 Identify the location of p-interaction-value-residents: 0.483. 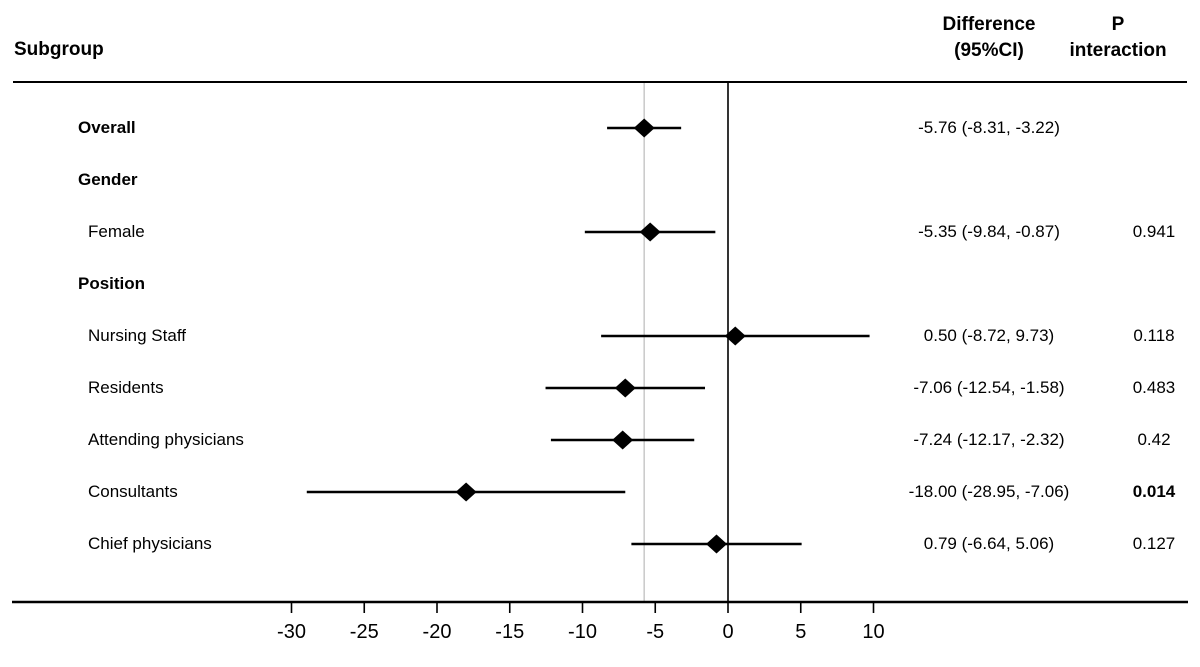
(1154, 387).